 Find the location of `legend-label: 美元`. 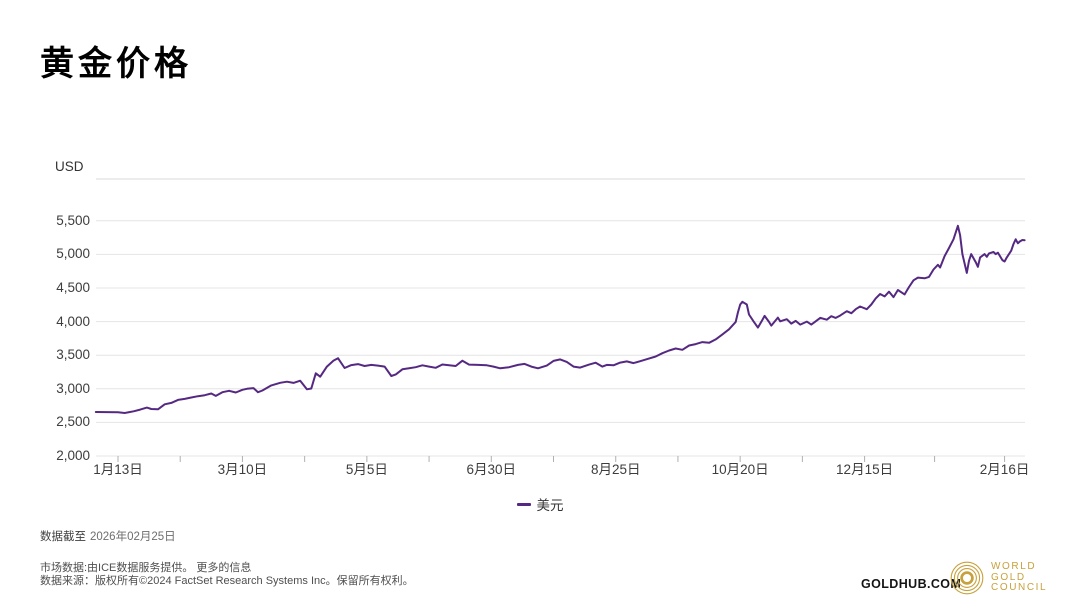

legend-label: 美元 is located at coordinates (550, 505).